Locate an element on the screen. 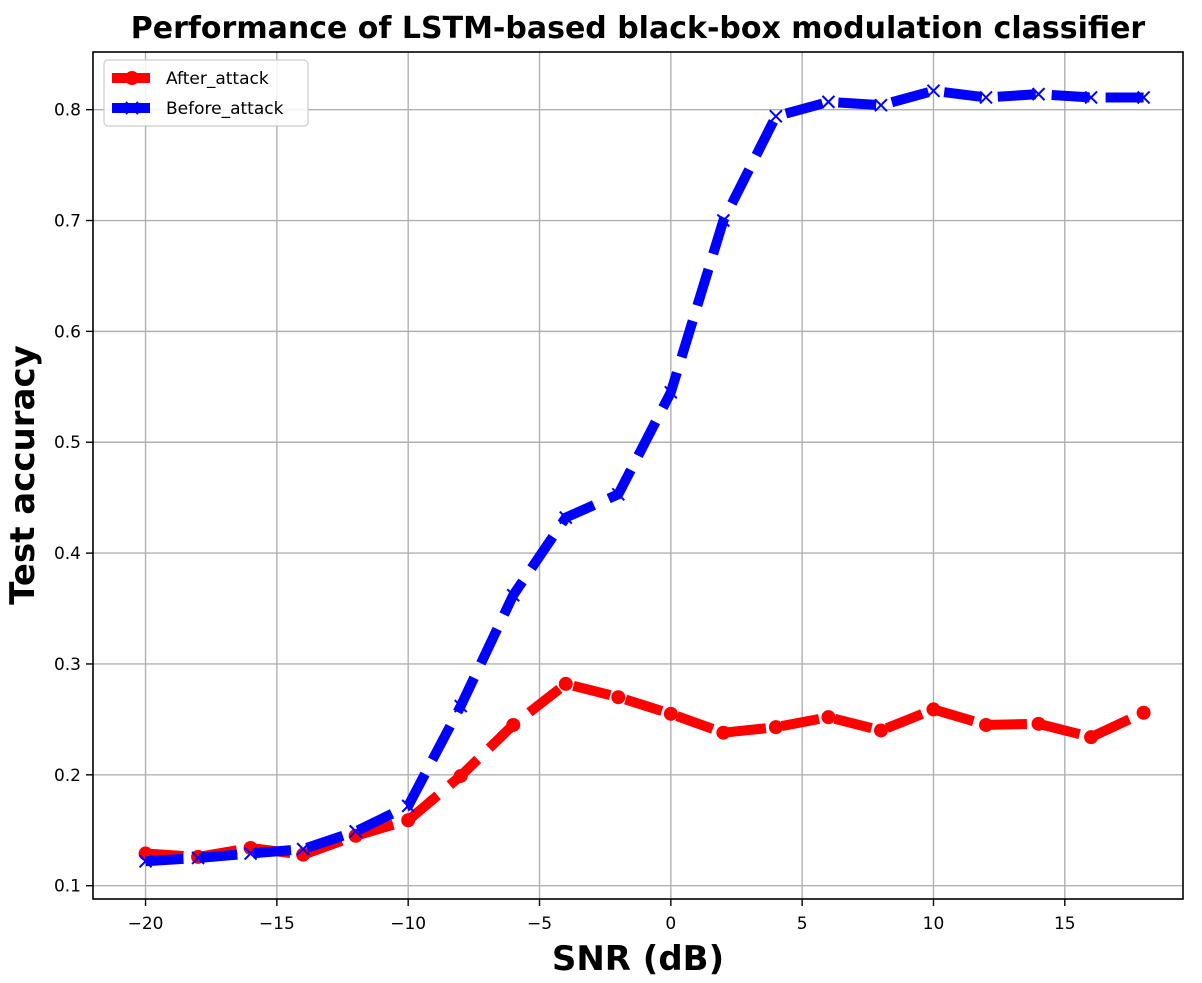 Image resolution: width=1202 pixels, height=983 pixels. legend-item: After_attack is located at coordinates (190, 79).